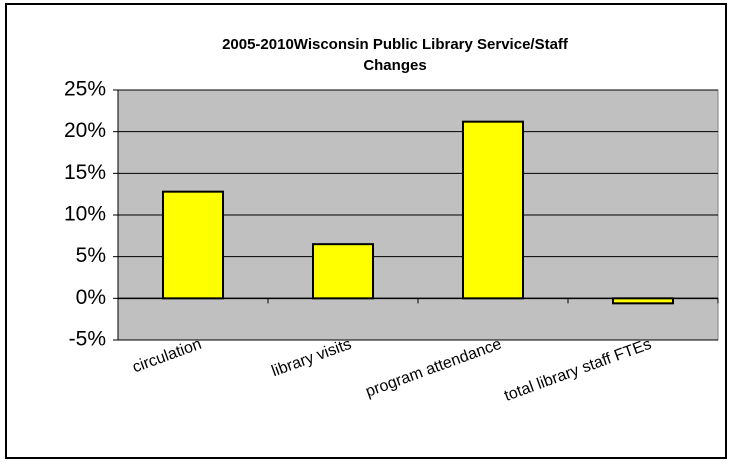  I want to click on y-tick-label: 5%, so click(91, 255).